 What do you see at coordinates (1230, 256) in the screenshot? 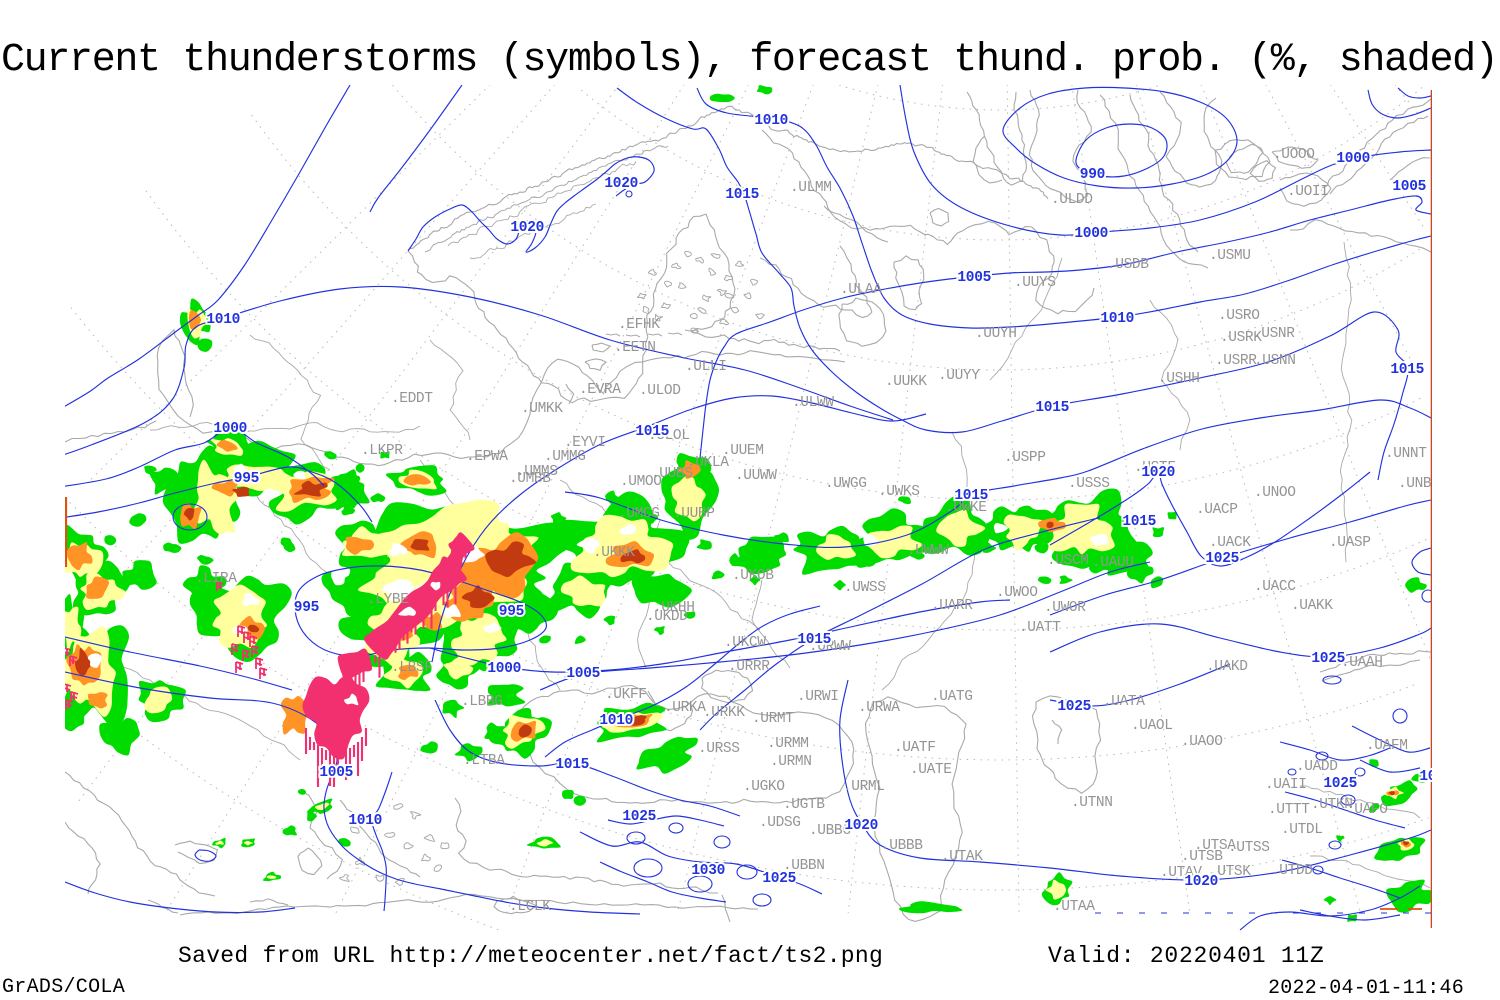
I see `svg-text: .USMU` at bounding box center [1230, 256].